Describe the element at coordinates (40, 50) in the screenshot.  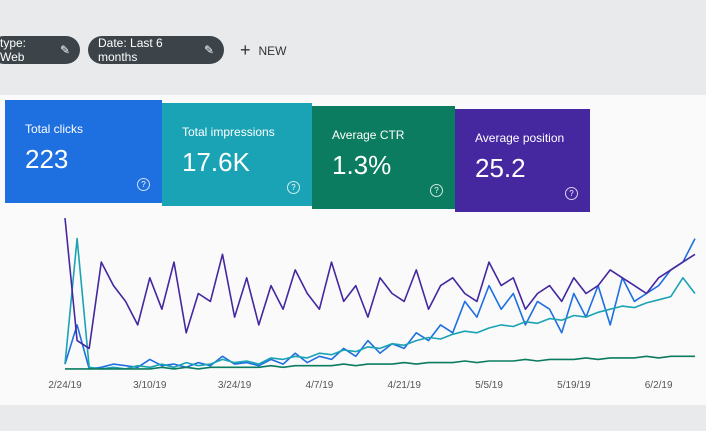
I see `filter-chip: type: Web ✎` at that location.